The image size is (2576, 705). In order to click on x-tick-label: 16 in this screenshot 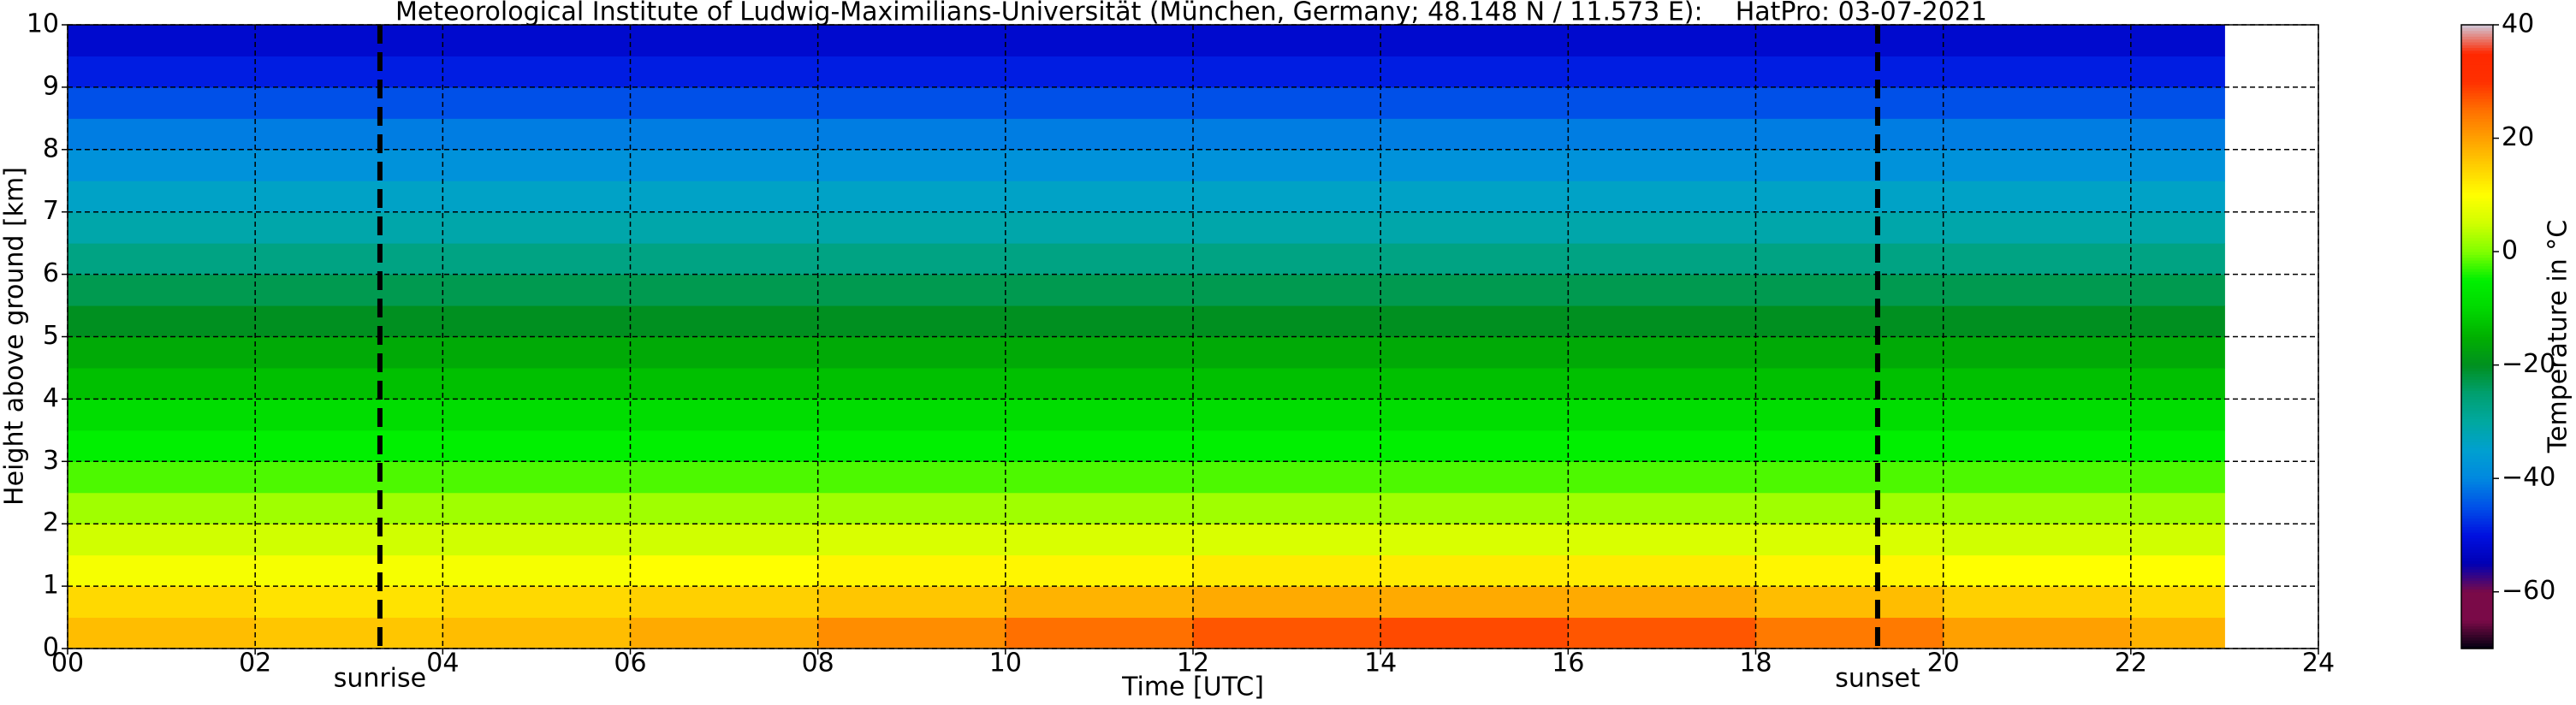, I will do `click(1568, 663)`.